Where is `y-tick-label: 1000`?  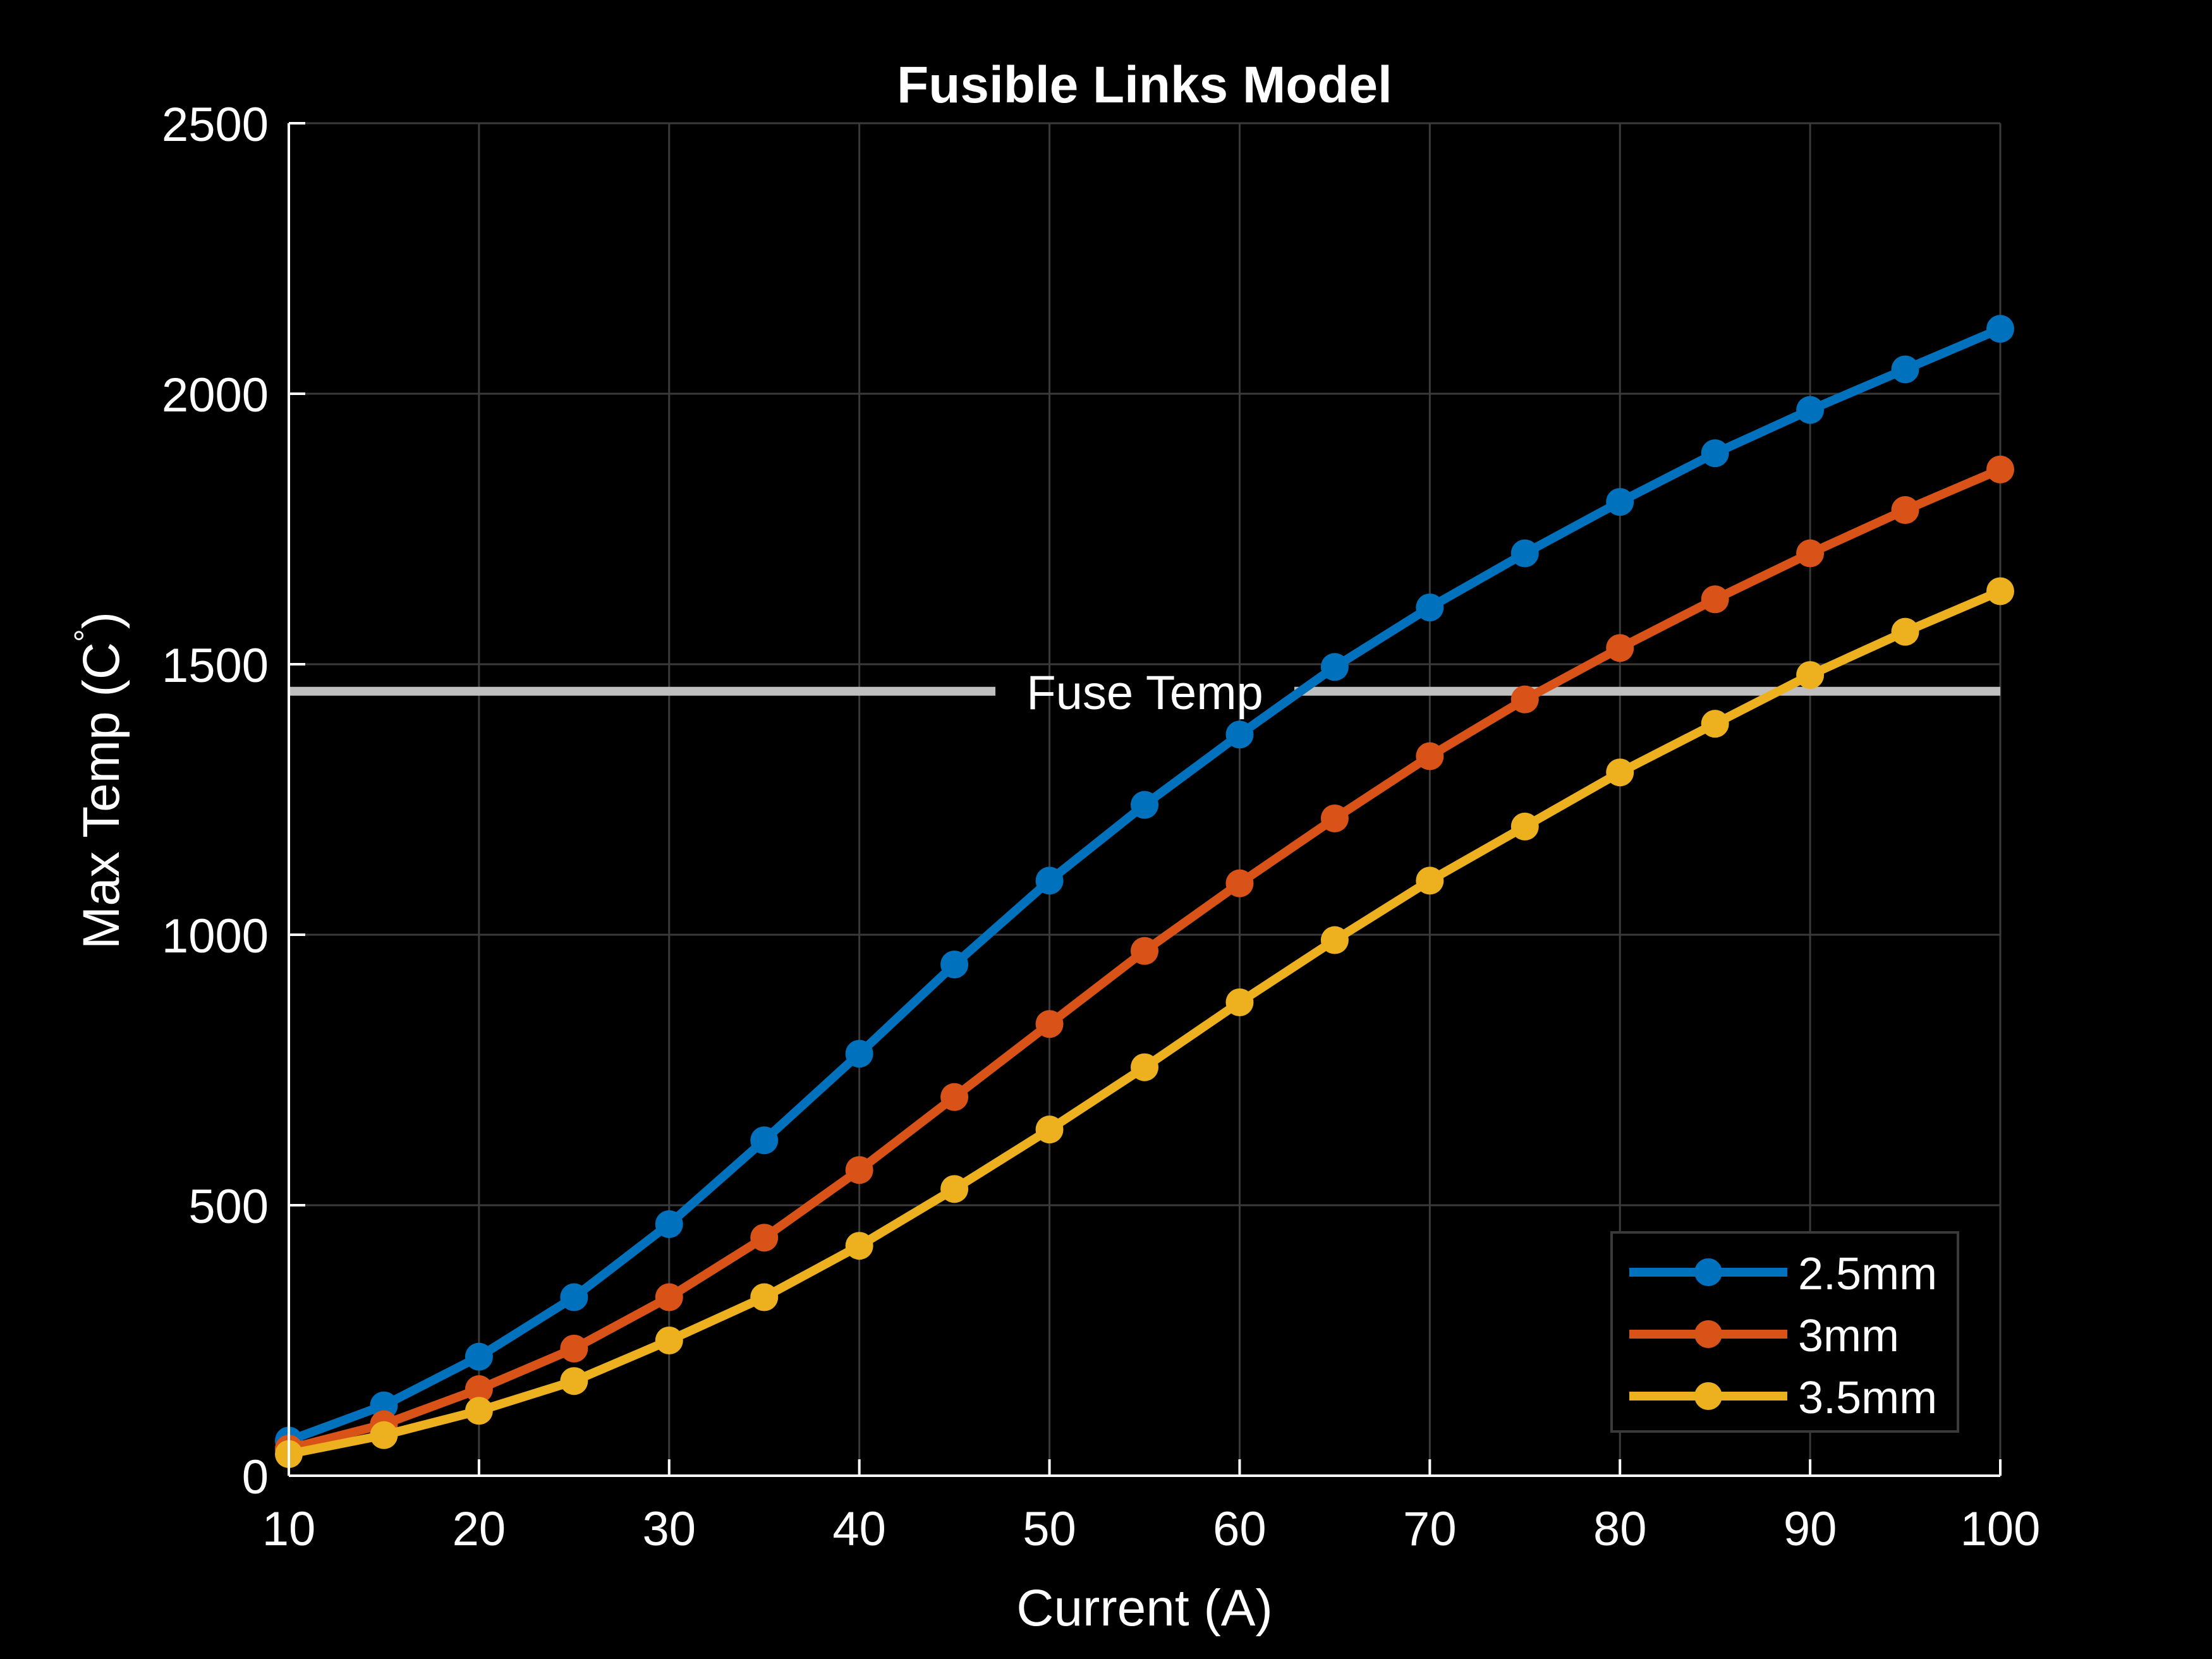 y-tick-label: 1000 is located at coordinates (215, 936).